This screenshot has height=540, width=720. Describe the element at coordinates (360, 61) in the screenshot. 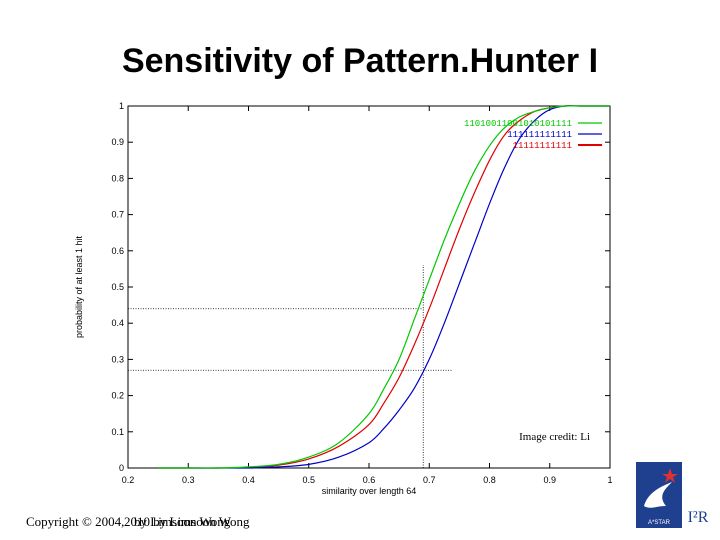

I see `slide-title: Sensitivity of Pattern.Hunter I` at that location.